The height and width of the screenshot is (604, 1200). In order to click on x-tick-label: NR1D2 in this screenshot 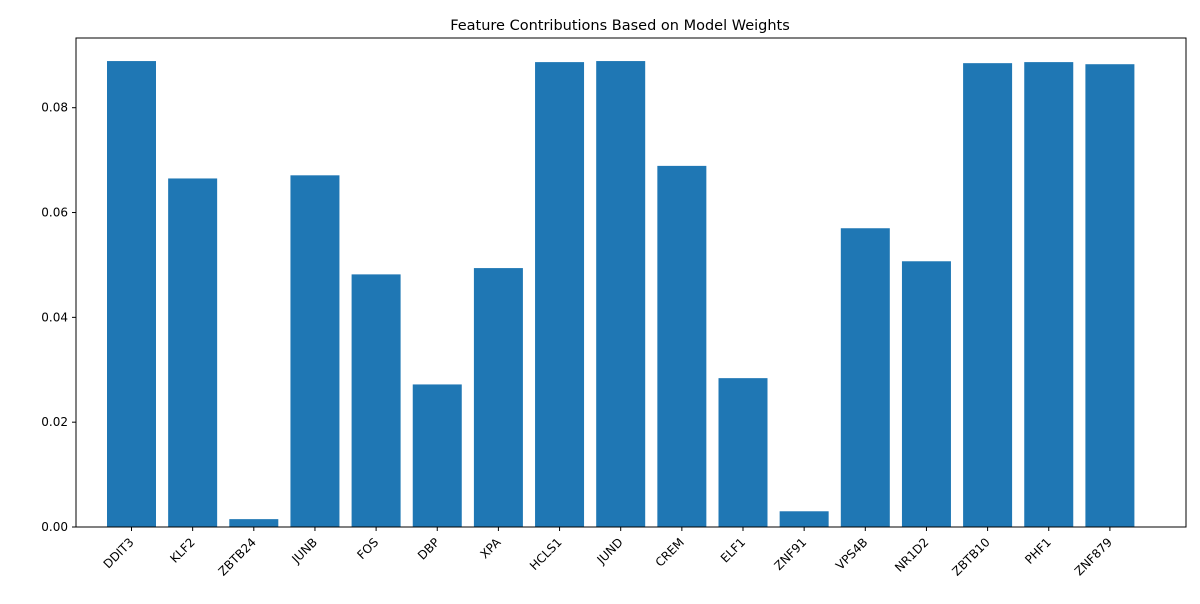, I will do `click(911, 554)`.